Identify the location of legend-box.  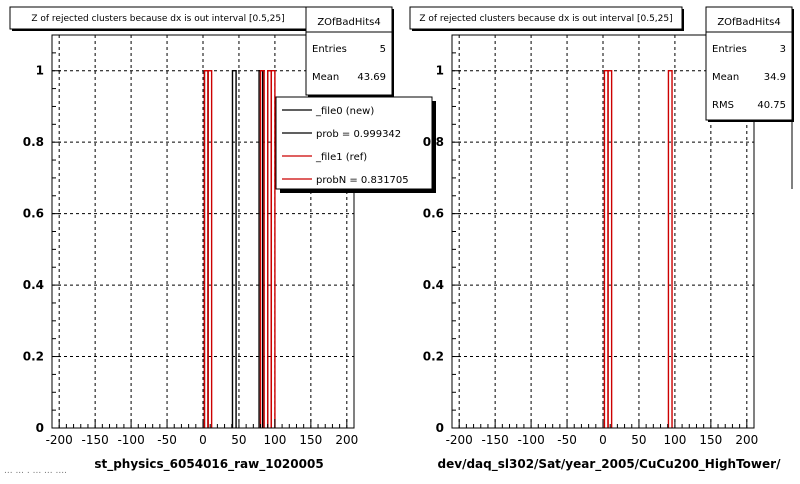
(354, 143).